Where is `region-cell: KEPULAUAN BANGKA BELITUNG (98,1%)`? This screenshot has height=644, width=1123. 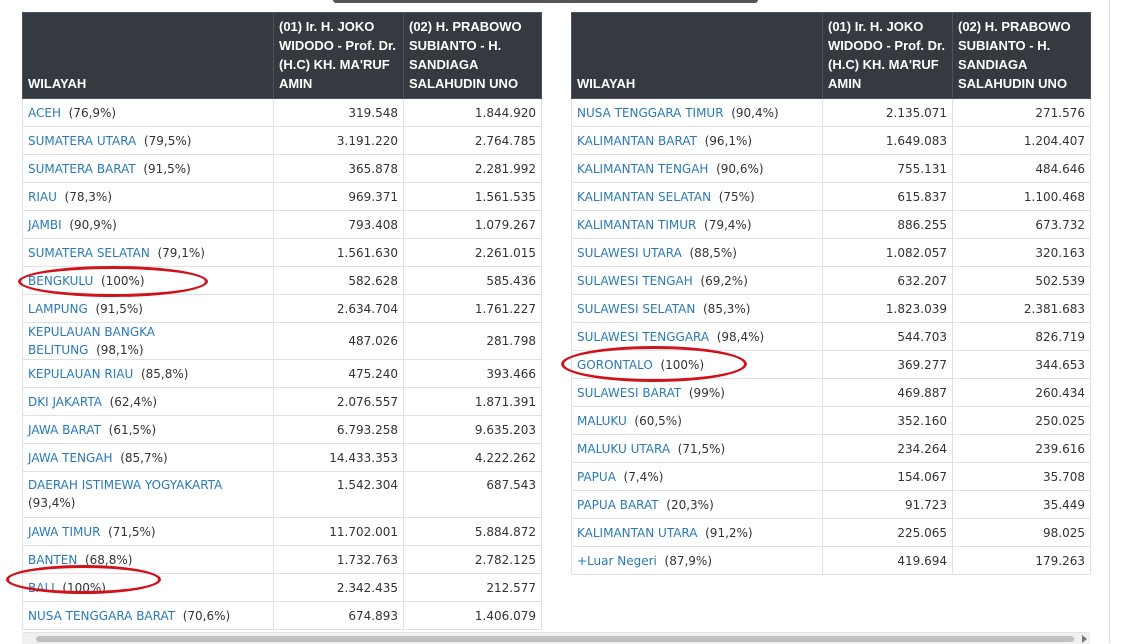 region-cell: KEPULAUAN BANGKA BELITUNG (98,1%) is located at coordinates (148, 341).